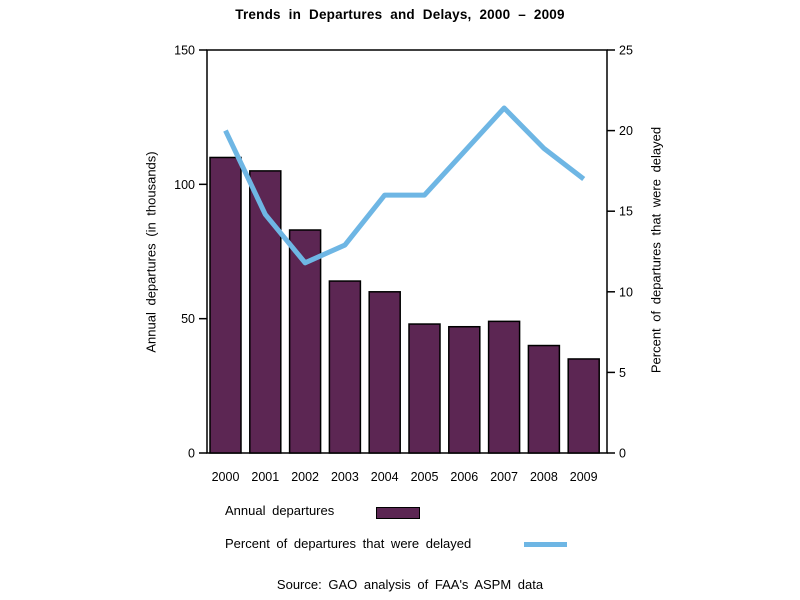 This screenshot has height=600, width=800. What do you see at coordinates (425, 477) in the screenshot?
I see `x-axis-year-label: 2005` at bounding box center [425, 477].